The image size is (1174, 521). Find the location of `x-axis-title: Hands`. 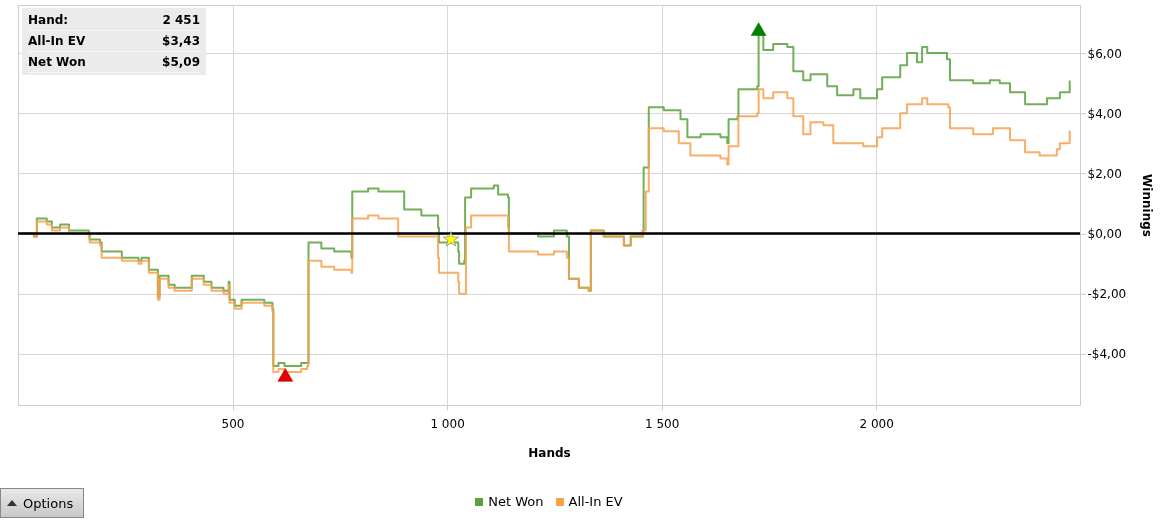

x-axis-title: Hands is located at coordinates (549, 452).